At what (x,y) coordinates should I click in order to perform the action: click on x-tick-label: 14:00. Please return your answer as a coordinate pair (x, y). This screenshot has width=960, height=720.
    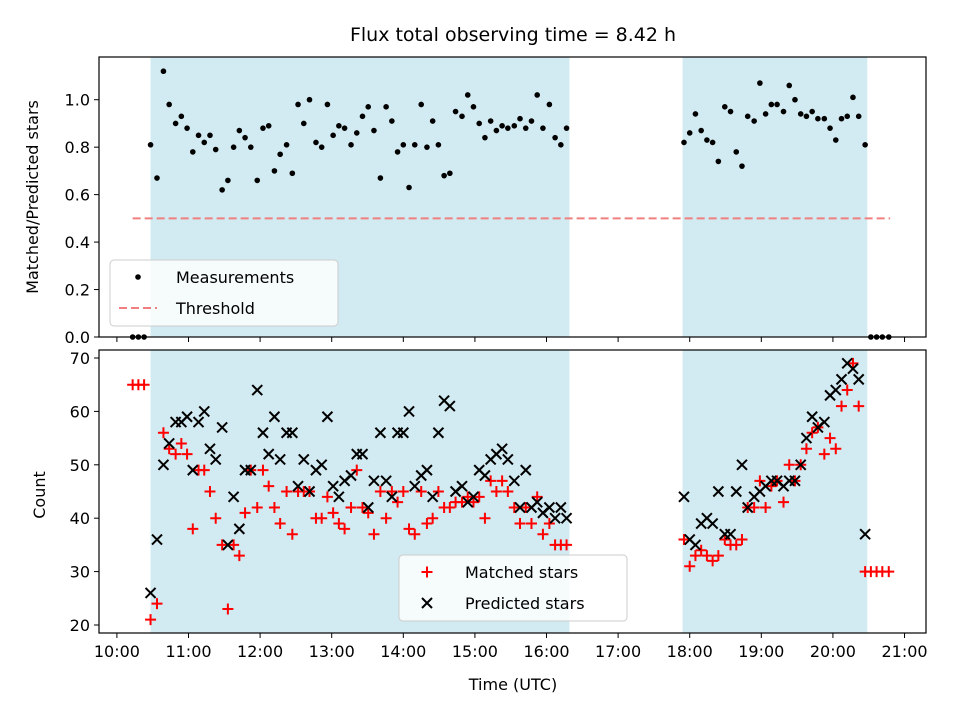
    Looking at the image, I should click on (403, 651).